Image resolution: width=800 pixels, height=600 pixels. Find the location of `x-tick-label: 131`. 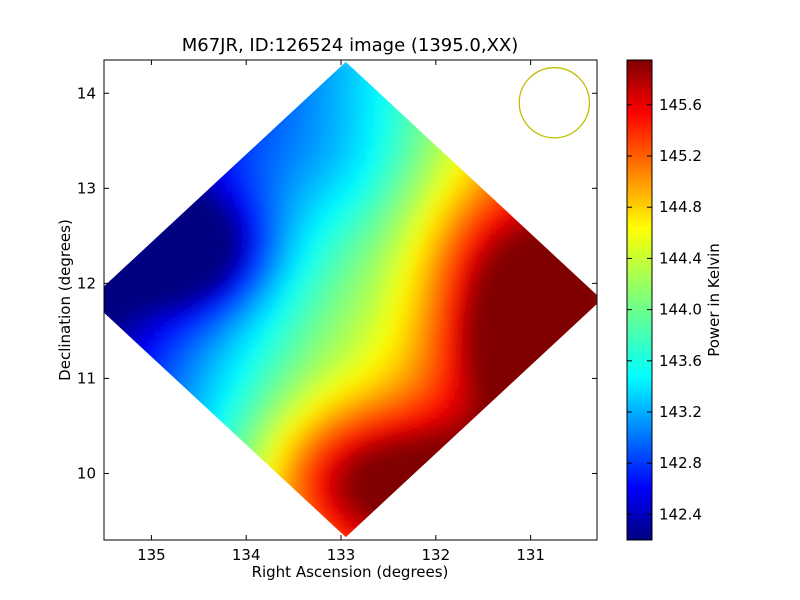

x-tick-label: 131 is located at coordinates (530, 555).